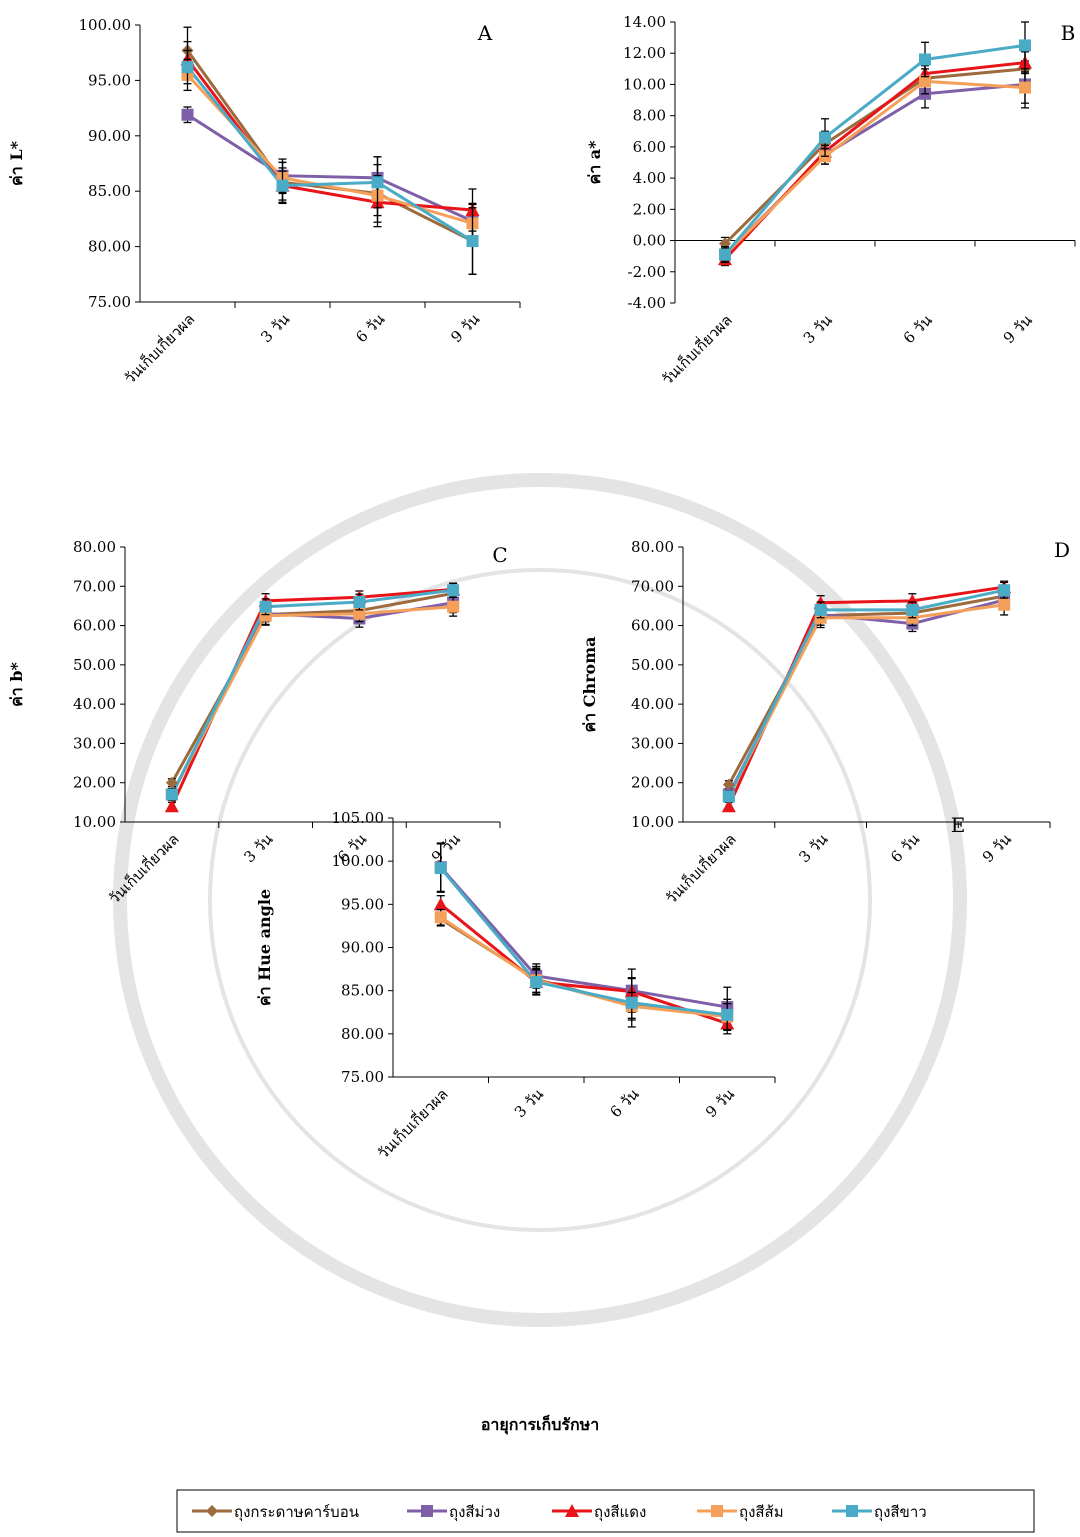  Describe the element at coordinates (644, 22) in the screenshot. I see `y-tick-label: 14.00` at that location.